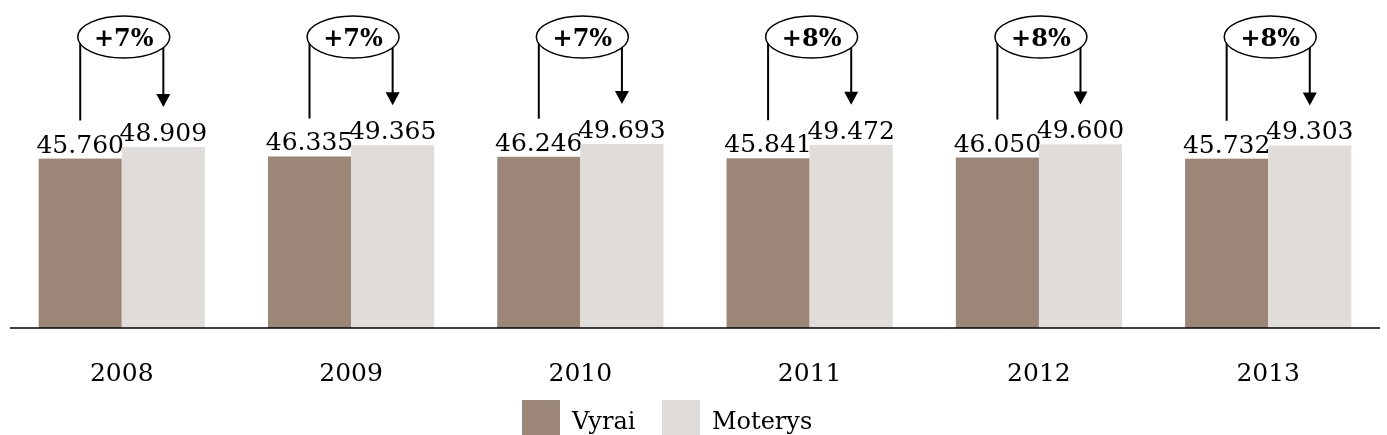  What do you see at coordinates (1039, 372) in the screenshot?
I see `x-tick-label: 2012` at bounding box center [1039, 372].